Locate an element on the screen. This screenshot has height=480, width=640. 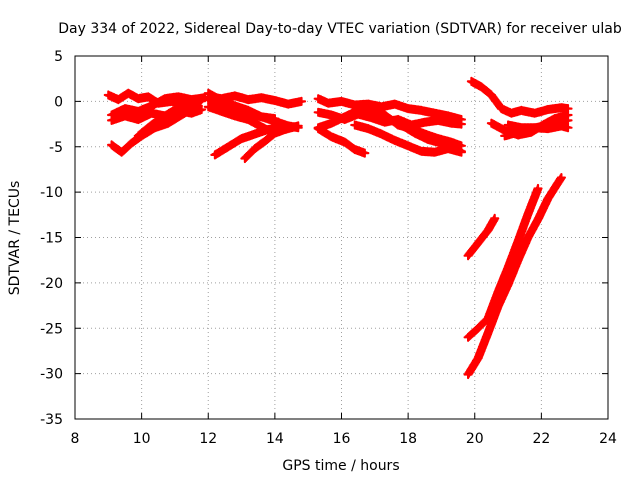
y-tick-label: -20 is located at coordinates (51, 284).